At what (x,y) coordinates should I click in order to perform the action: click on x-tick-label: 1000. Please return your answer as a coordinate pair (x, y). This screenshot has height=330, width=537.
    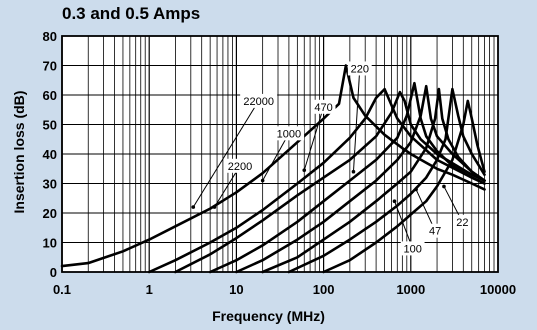
    Looking at the image, I should click on (410, 289).